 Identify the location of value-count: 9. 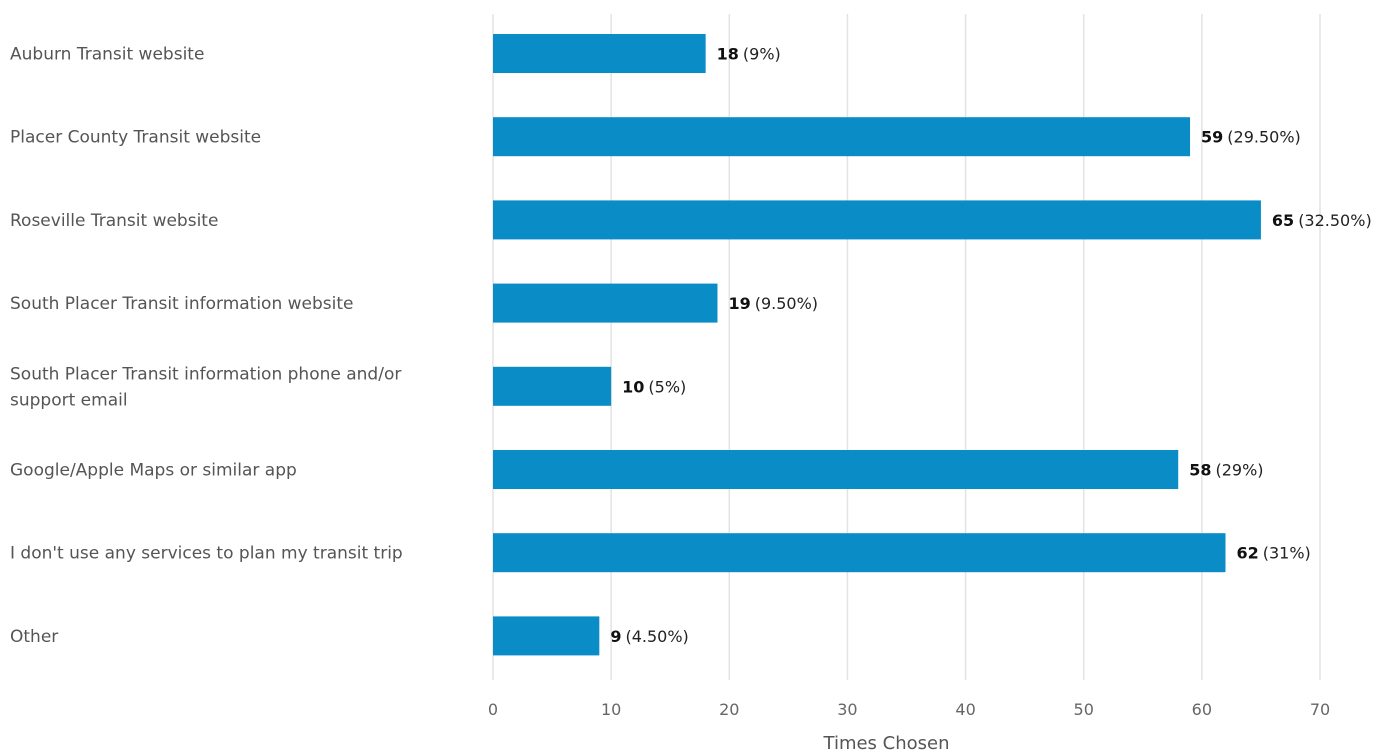
(615, 636).